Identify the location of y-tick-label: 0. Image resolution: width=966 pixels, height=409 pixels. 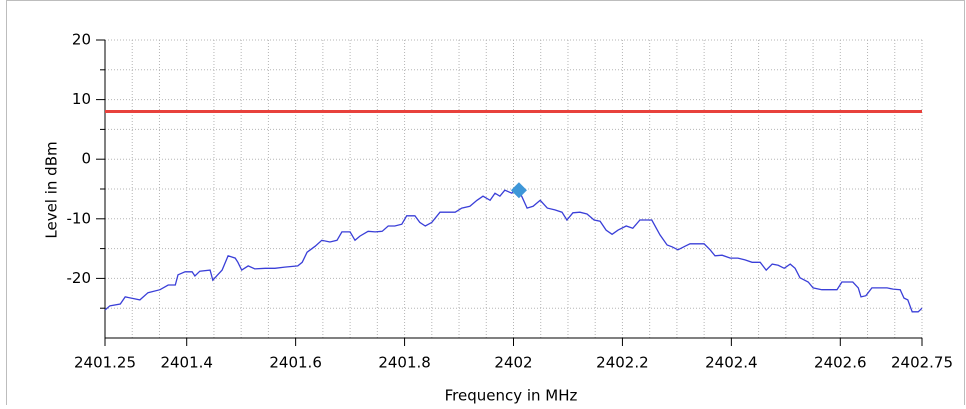
(86, 159).